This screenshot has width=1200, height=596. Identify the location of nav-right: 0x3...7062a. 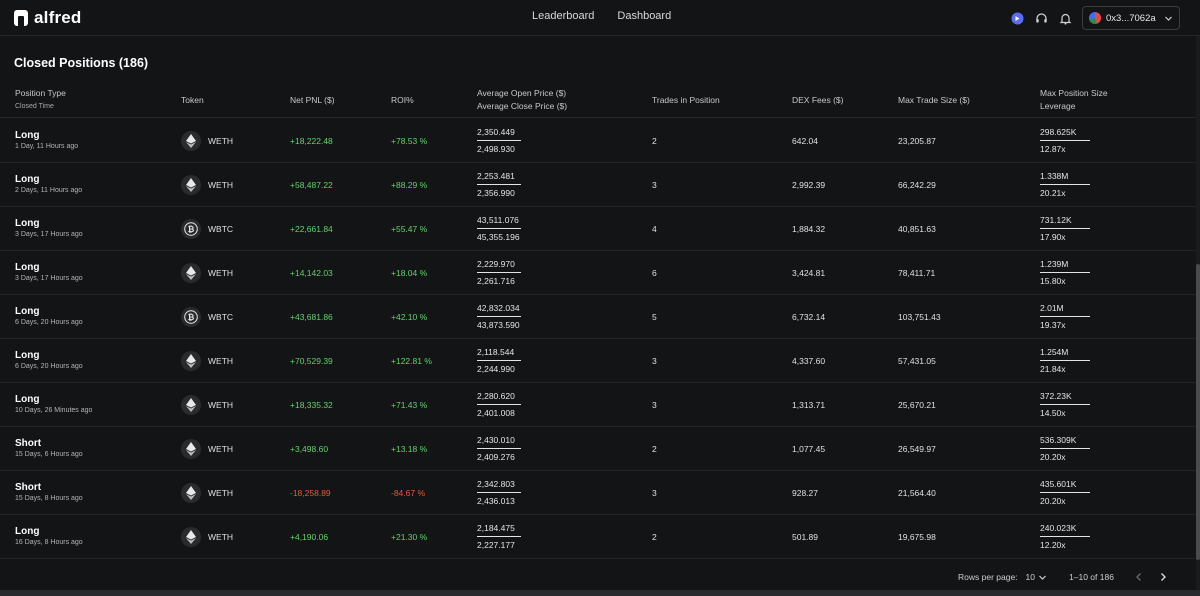
(1095, 18).